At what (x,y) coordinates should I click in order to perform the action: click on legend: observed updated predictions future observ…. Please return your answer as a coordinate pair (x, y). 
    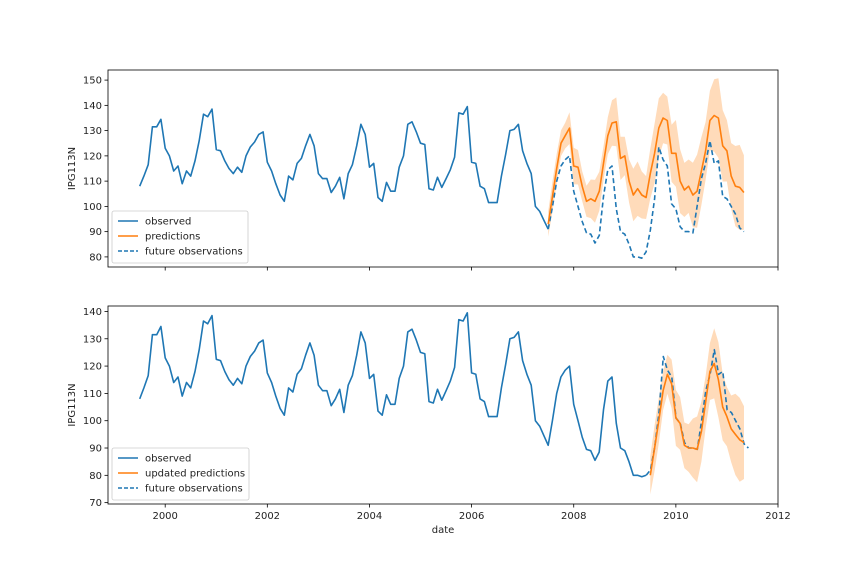
    Looking at the image, I should click on (180, 474).